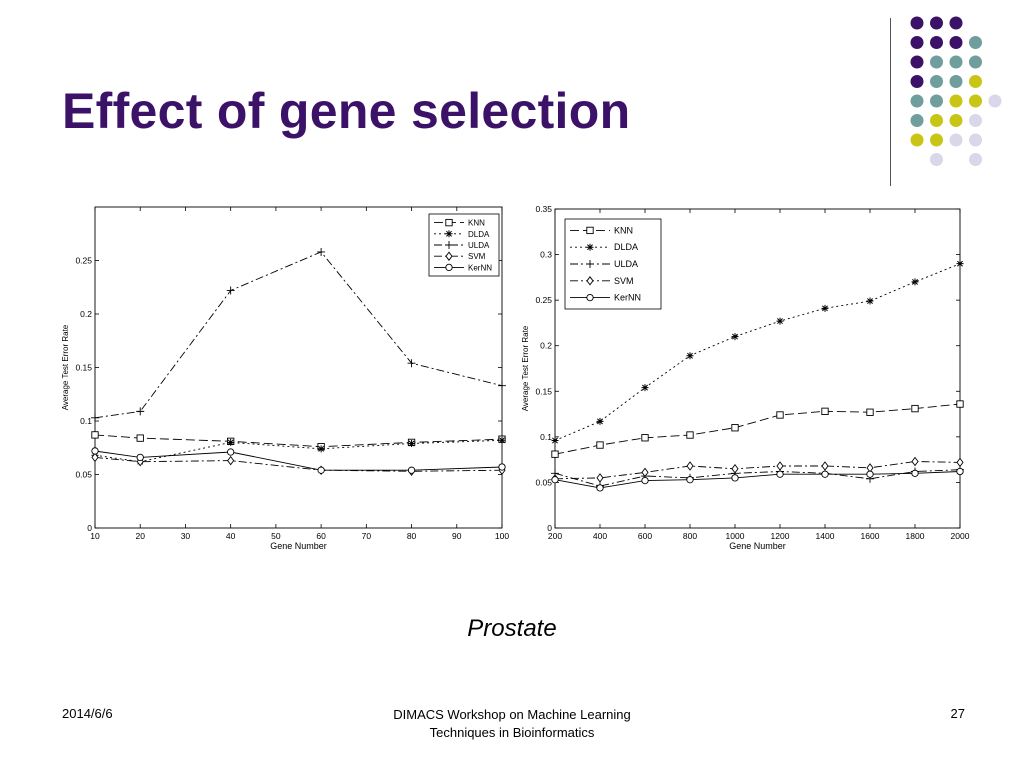 Image resolution: width=1024 pixels, height=768 pixels. What do you see at coordinates (231, 536) in the screenshot?
I see `x-tick-label: 40` at bounding box center [231, 536].